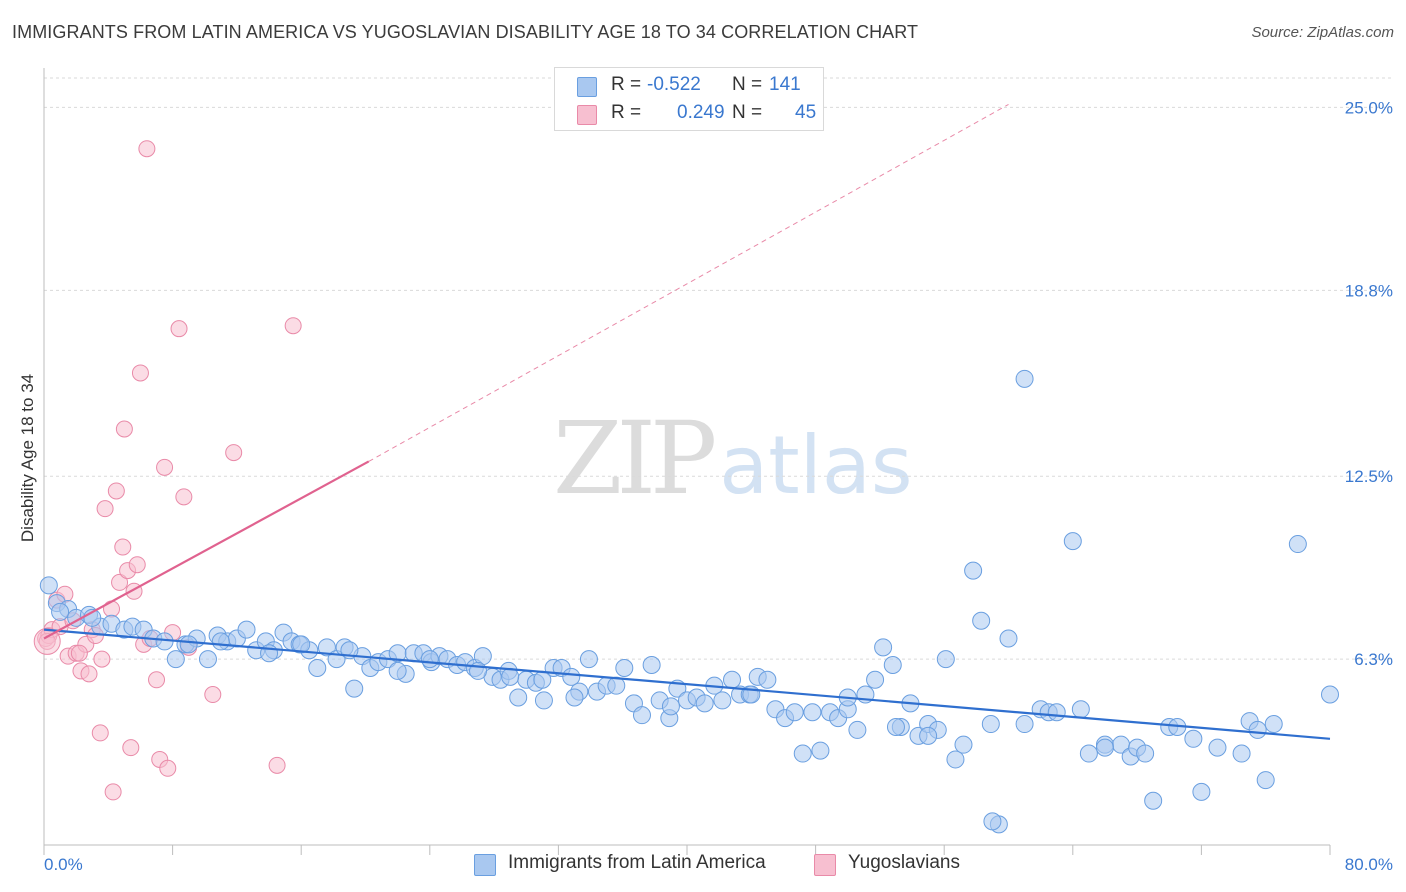  Describe the element at coordinates (63, 864) in the screenshot. I see `x-tick-label: 0.0%` at that location.